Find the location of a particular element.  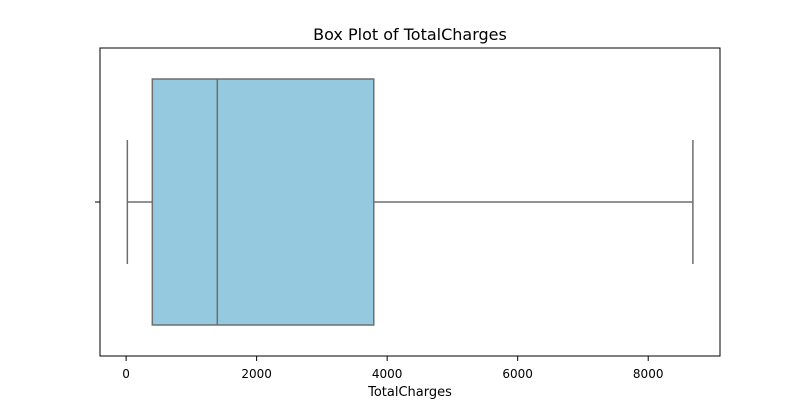

chart-title: Box Plot of TotalCharges is located at coordinates (410, 34).